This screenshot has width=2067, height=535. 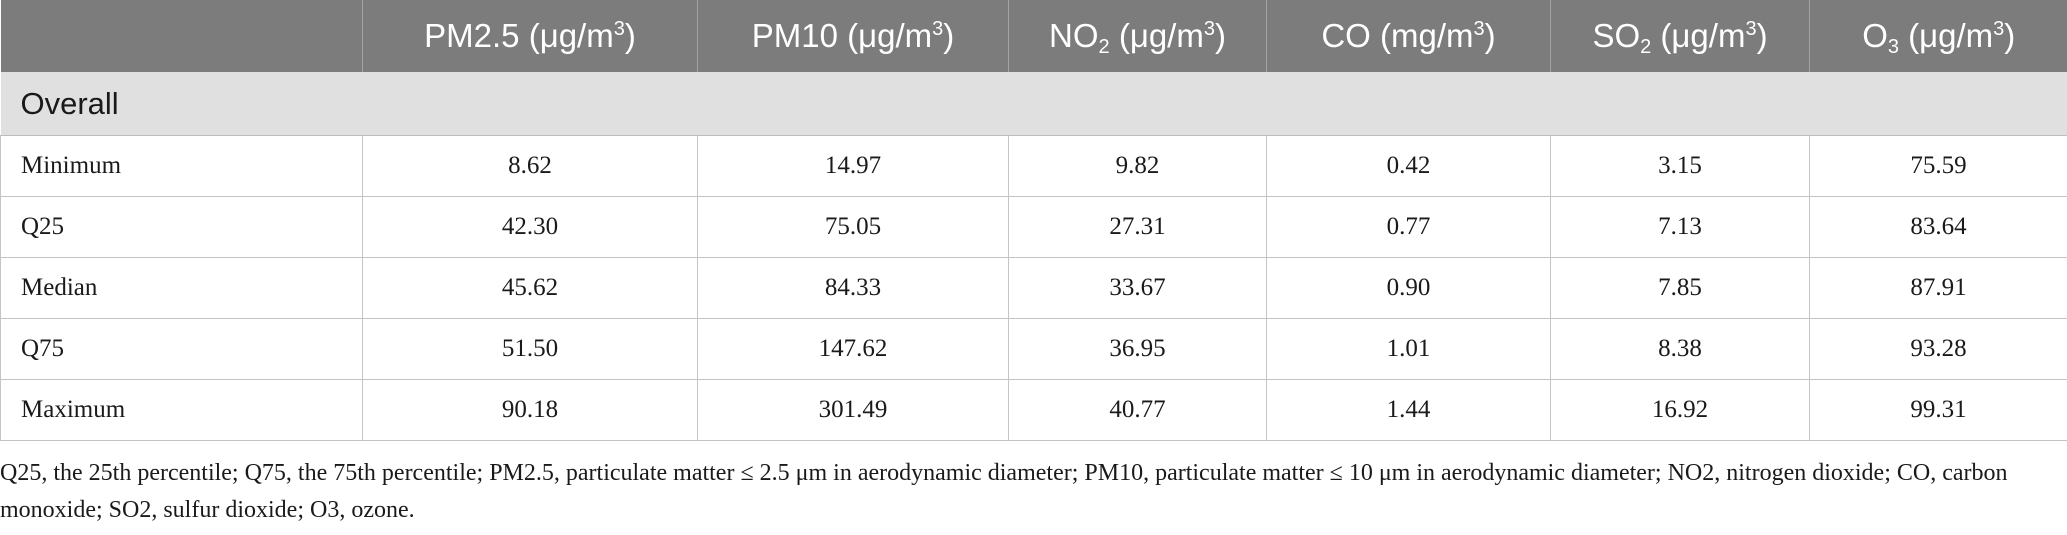 I want to click on table-row: Minimum 8.62 14.97 9.82 0.42 3.15 75.59, so click(x=1033, y=166).